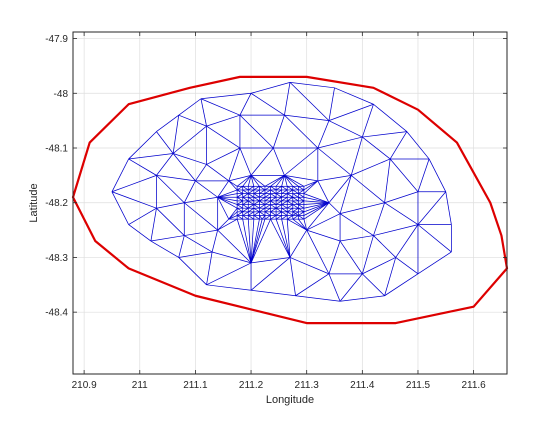 This screenshot has width=560, height=425. What do you see at coordinates (34, 202) in the screenshot?
I see `y-axis-label: Latitude` at bounding box center [34, 202].